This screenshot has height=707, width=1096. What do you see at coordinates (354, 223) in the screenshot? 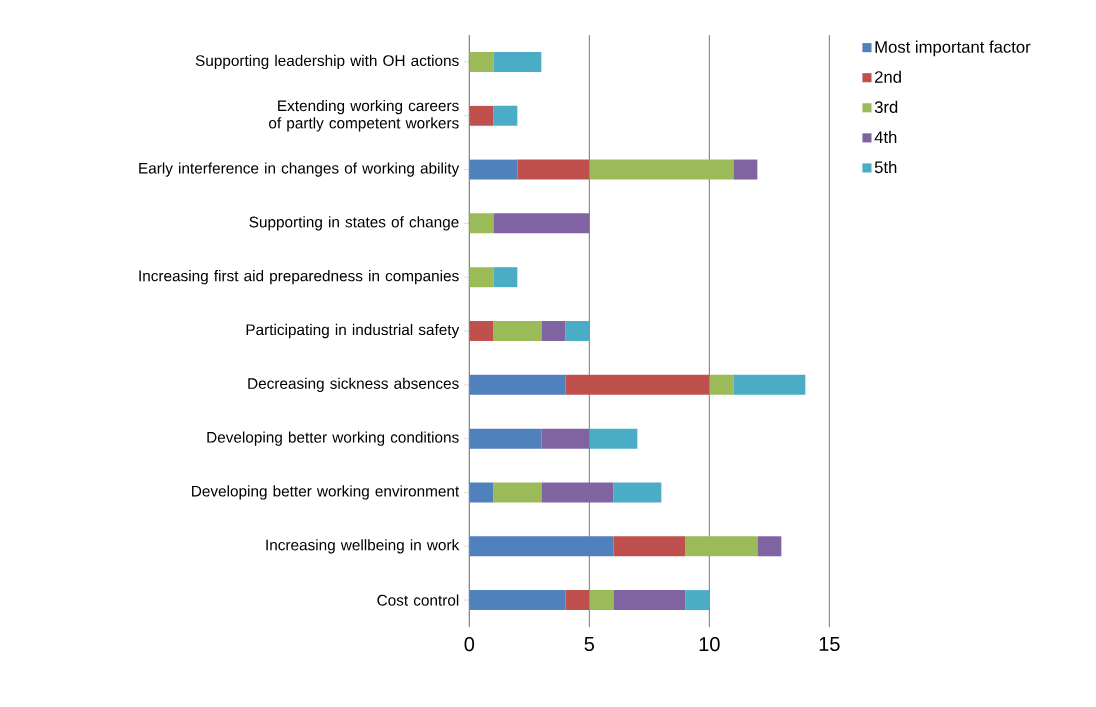
I see `y-tick-label: Supporting in states of change` at bounding box center [354, 223].